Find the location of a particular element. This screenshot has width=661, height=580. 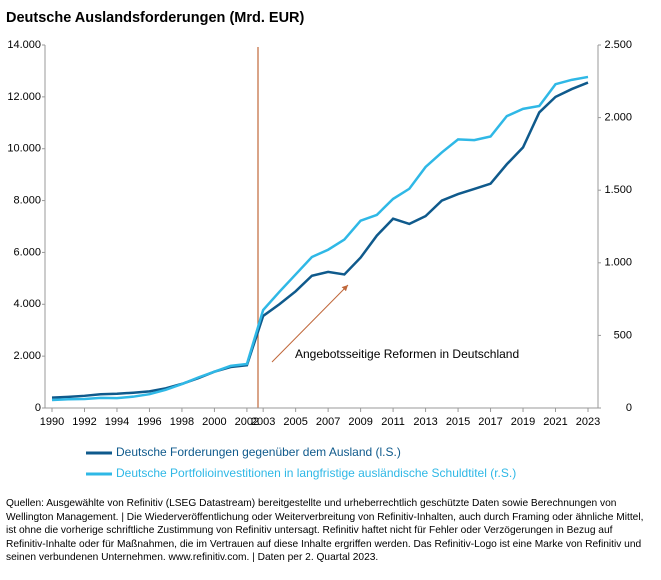

y2-tick-label: 1.000 is located at coordinates (618, 263).